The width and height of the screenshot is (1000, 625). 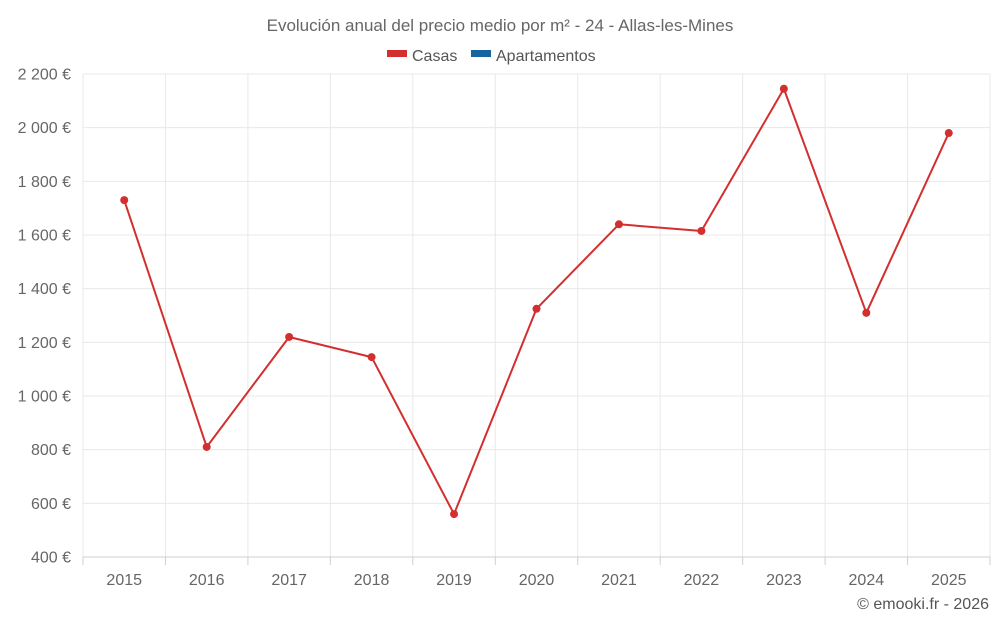 What do you see at coordinates (44, 128) in the screenshot?
I see `y-tick-label: 2 000 €` at bounding box center [44, 128].